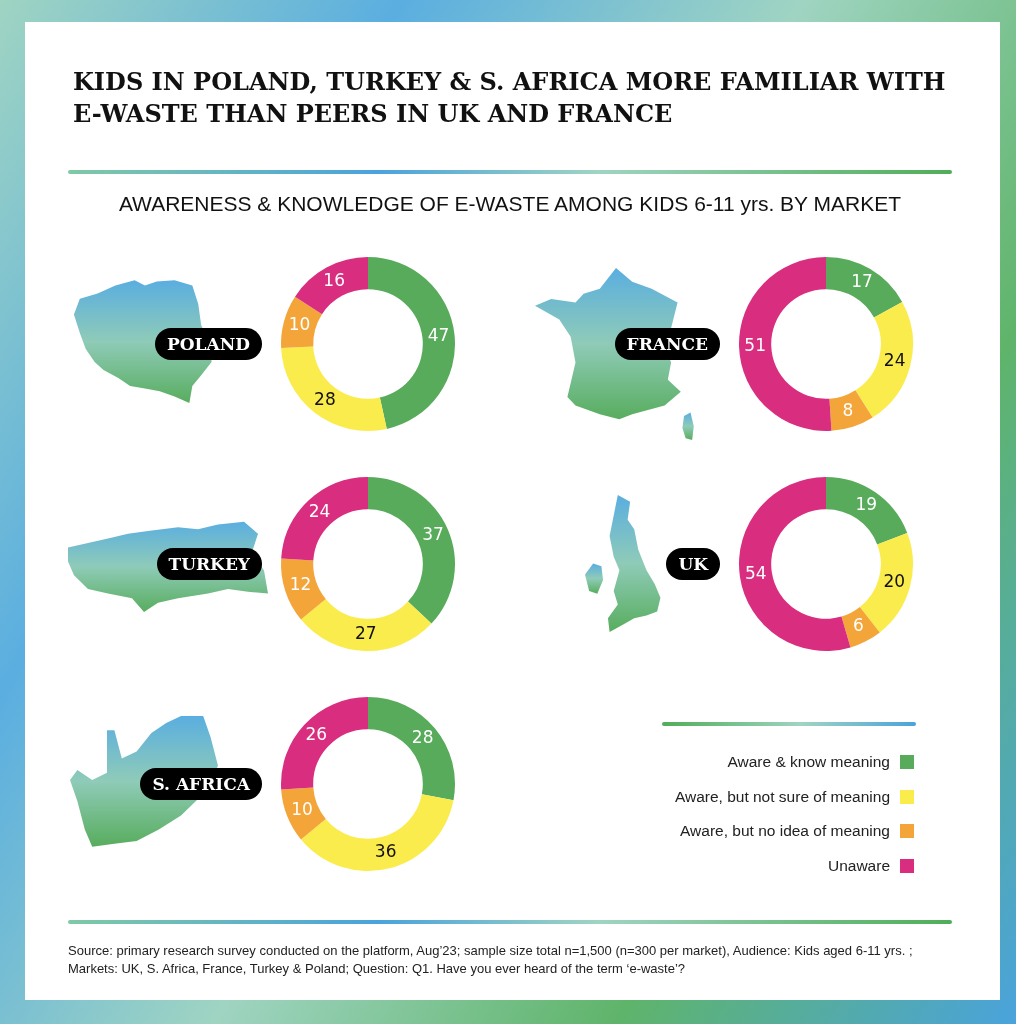  Describe the element at coordinates (334, 280) in the screenshot. I see `data-label: 16` at that location.